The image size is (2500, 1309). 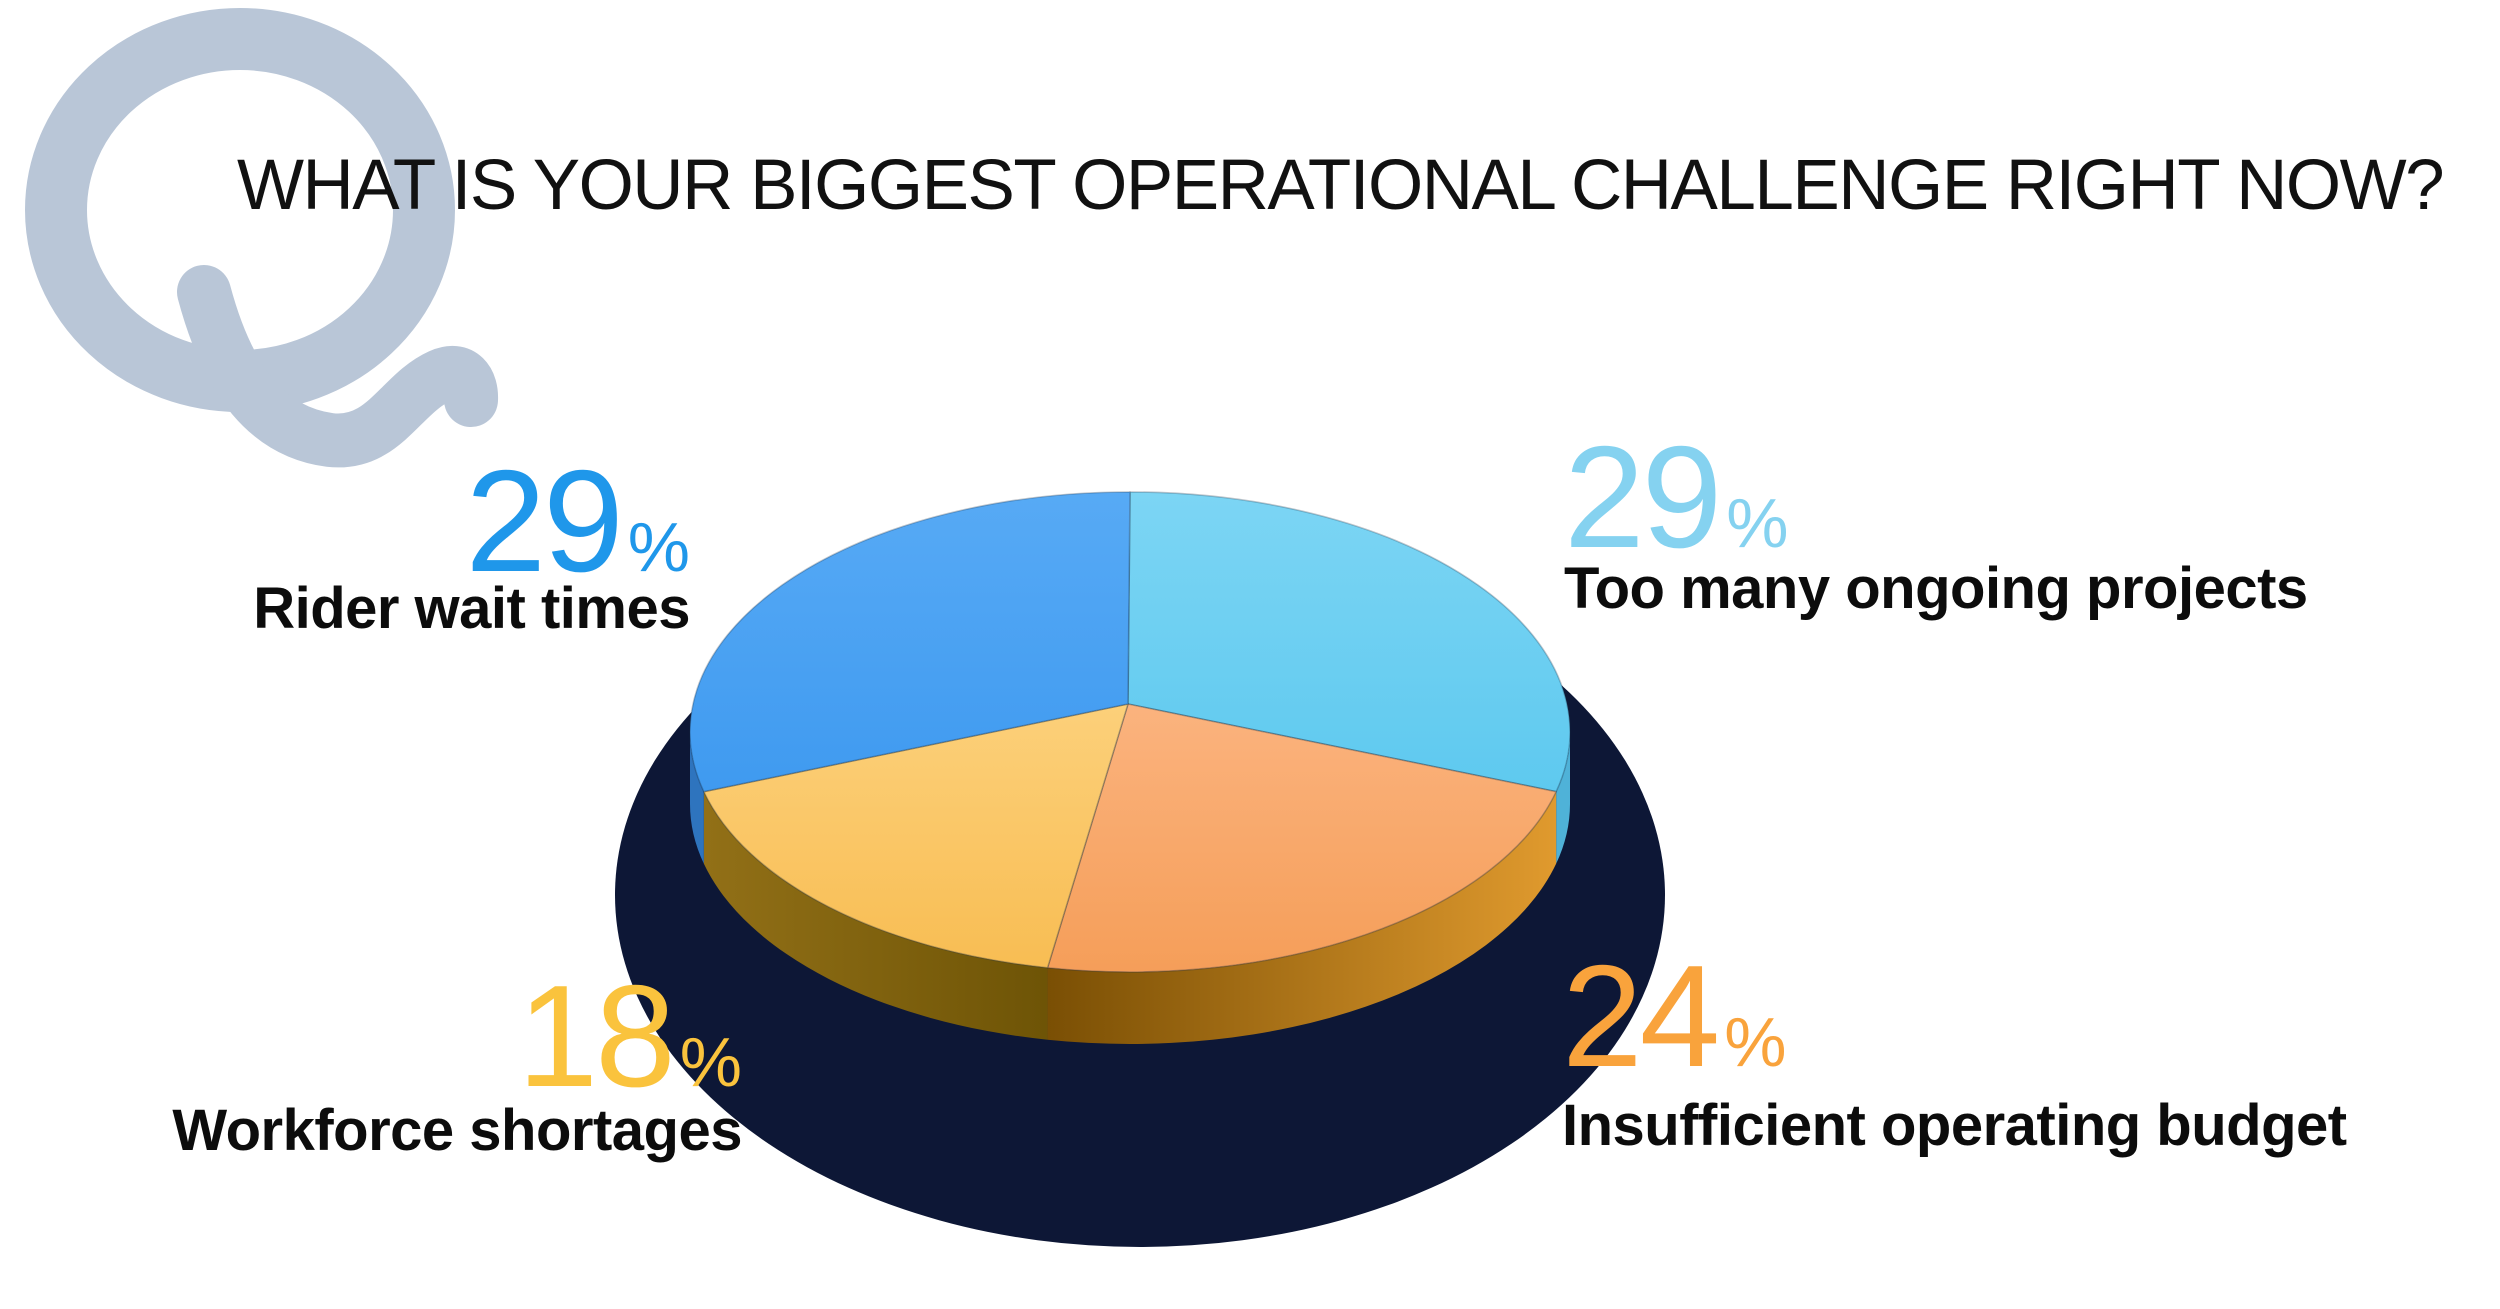 What do you see at coordinates (1302, 917) in the screenshot?
I see `pie-slice-side-insufficient-operating-budget` at bounding box center [1302, 917].